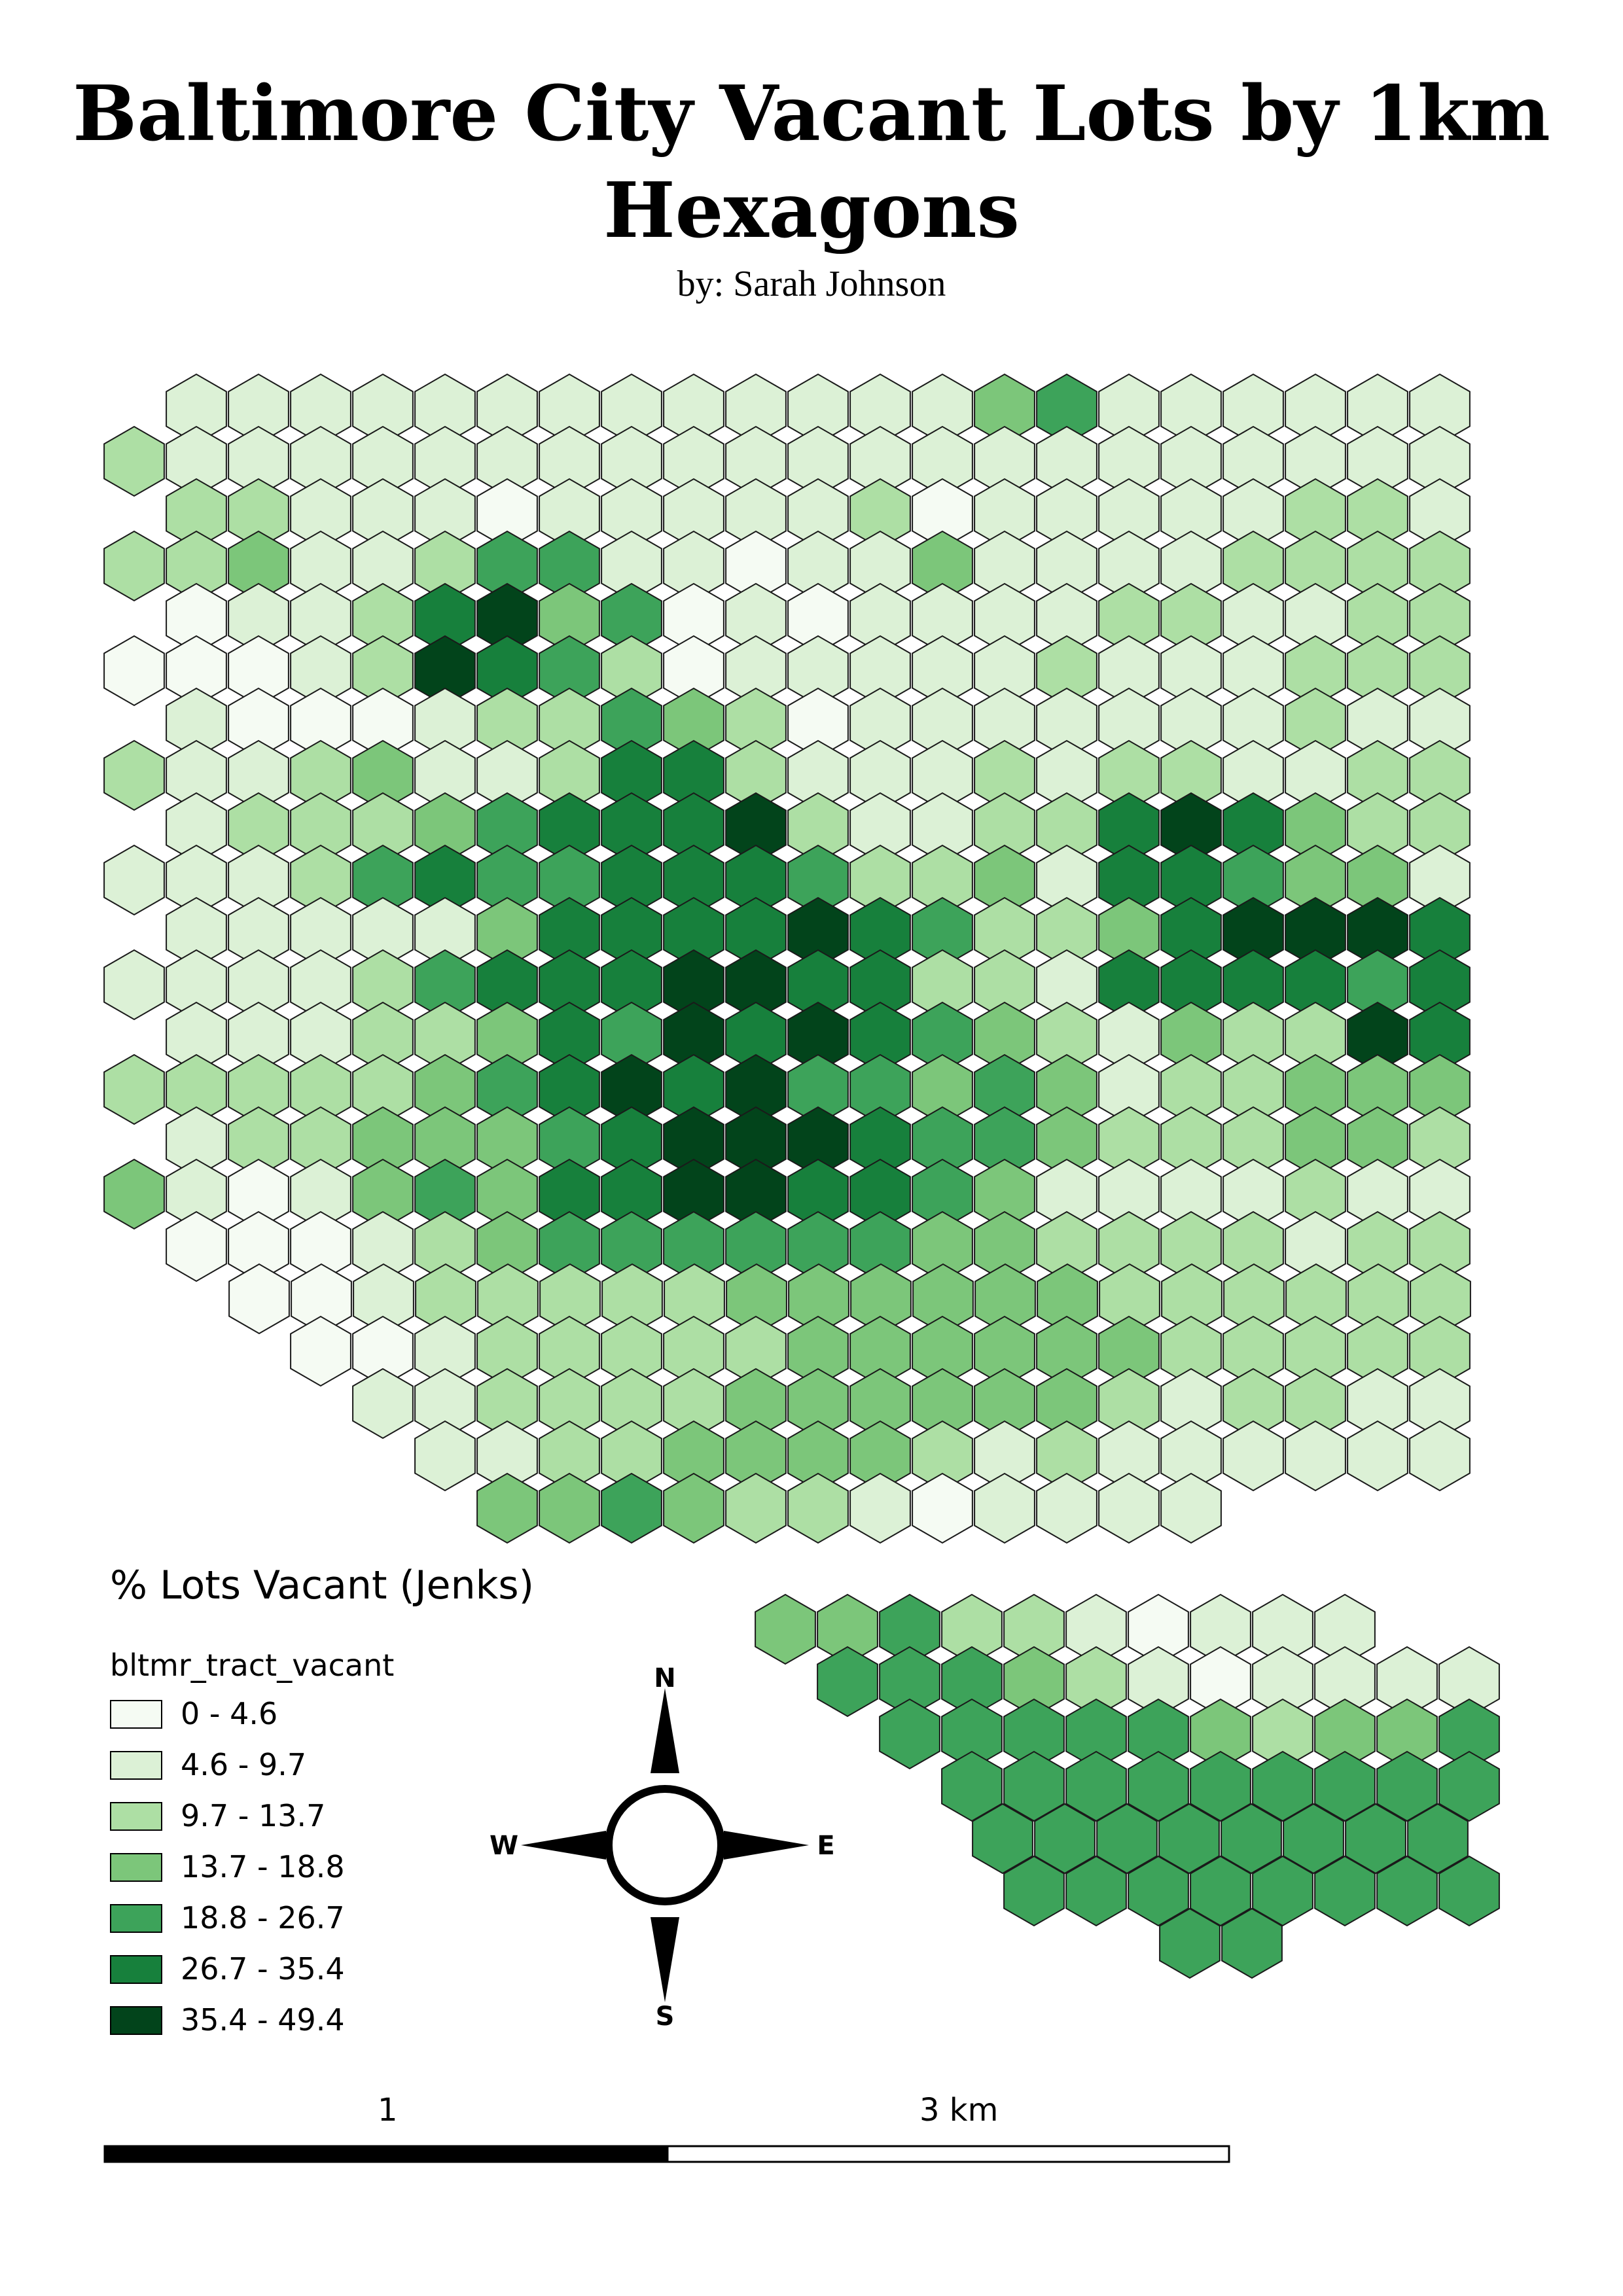  I want to click on compass-east-point, so click(766, 1846).